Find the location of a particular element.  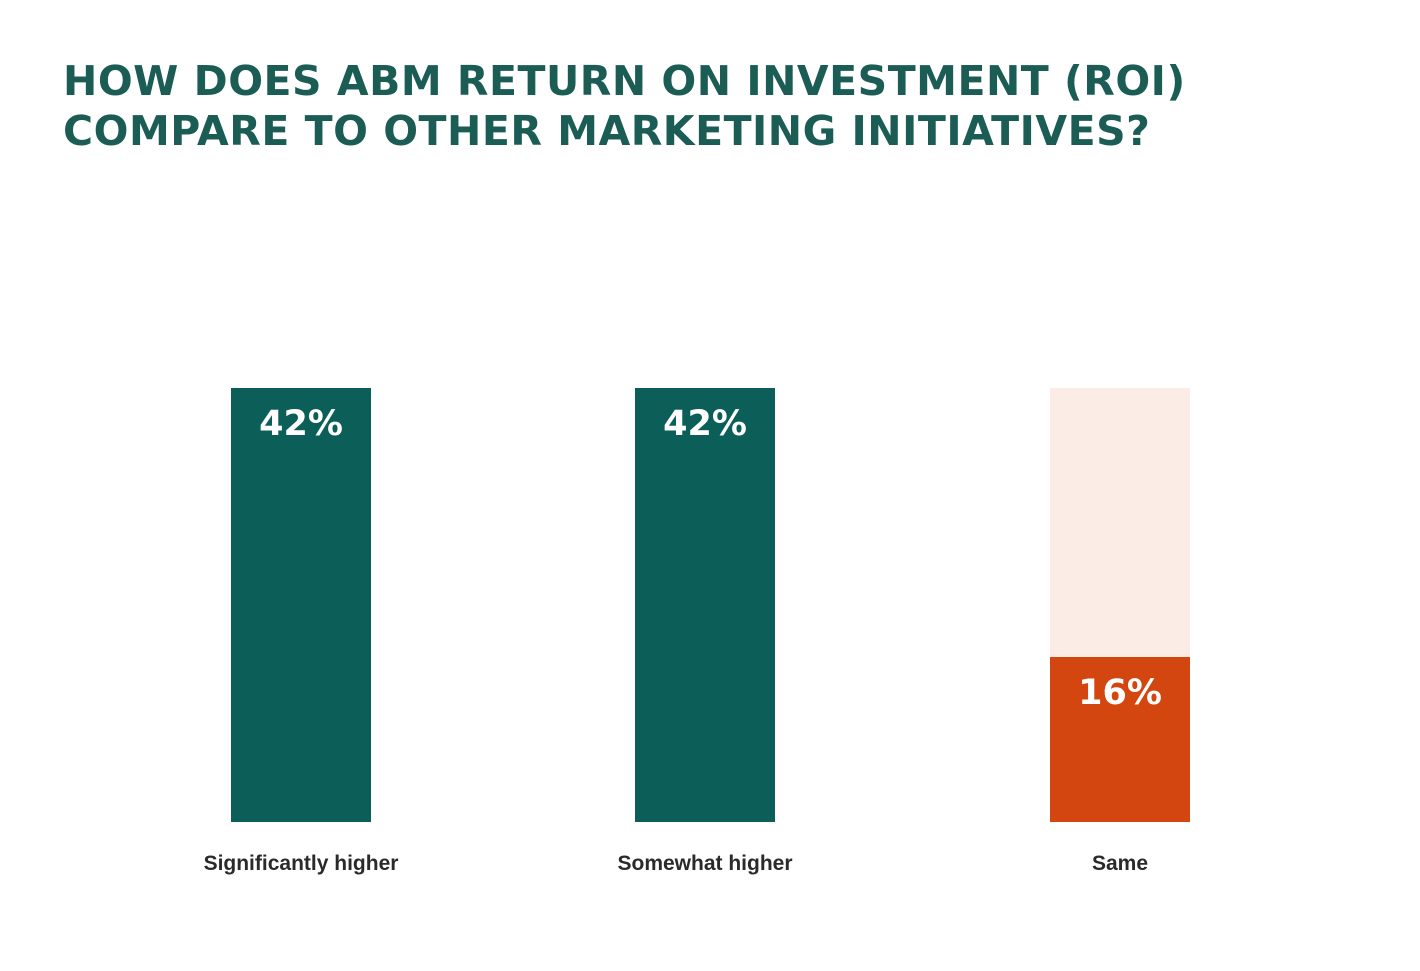

chart-title-line-2: COMPARE TO OTHER MARKETING INITIATIVES? is located at coordinates (607, 131).